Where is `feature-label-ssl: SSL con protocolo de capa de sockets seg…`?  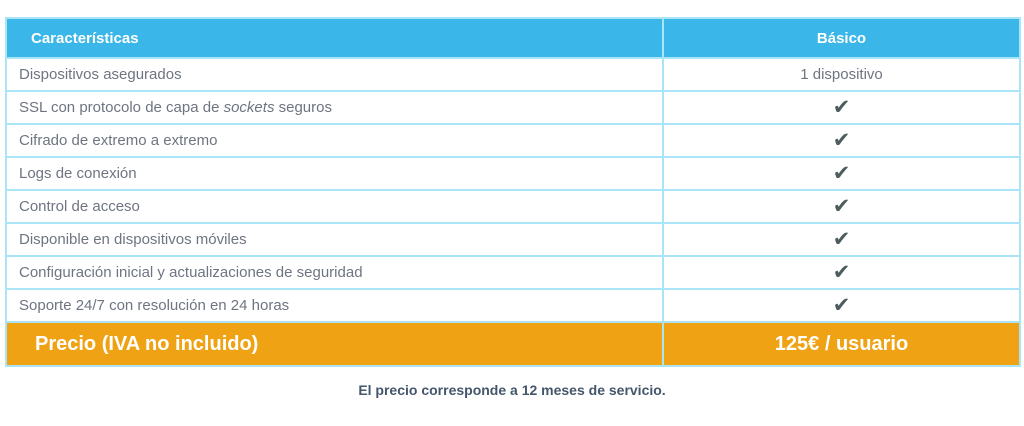 feature-label-ssl: SSL con protocolo de capa de sockets seg… is located at coordinates (334, 107).